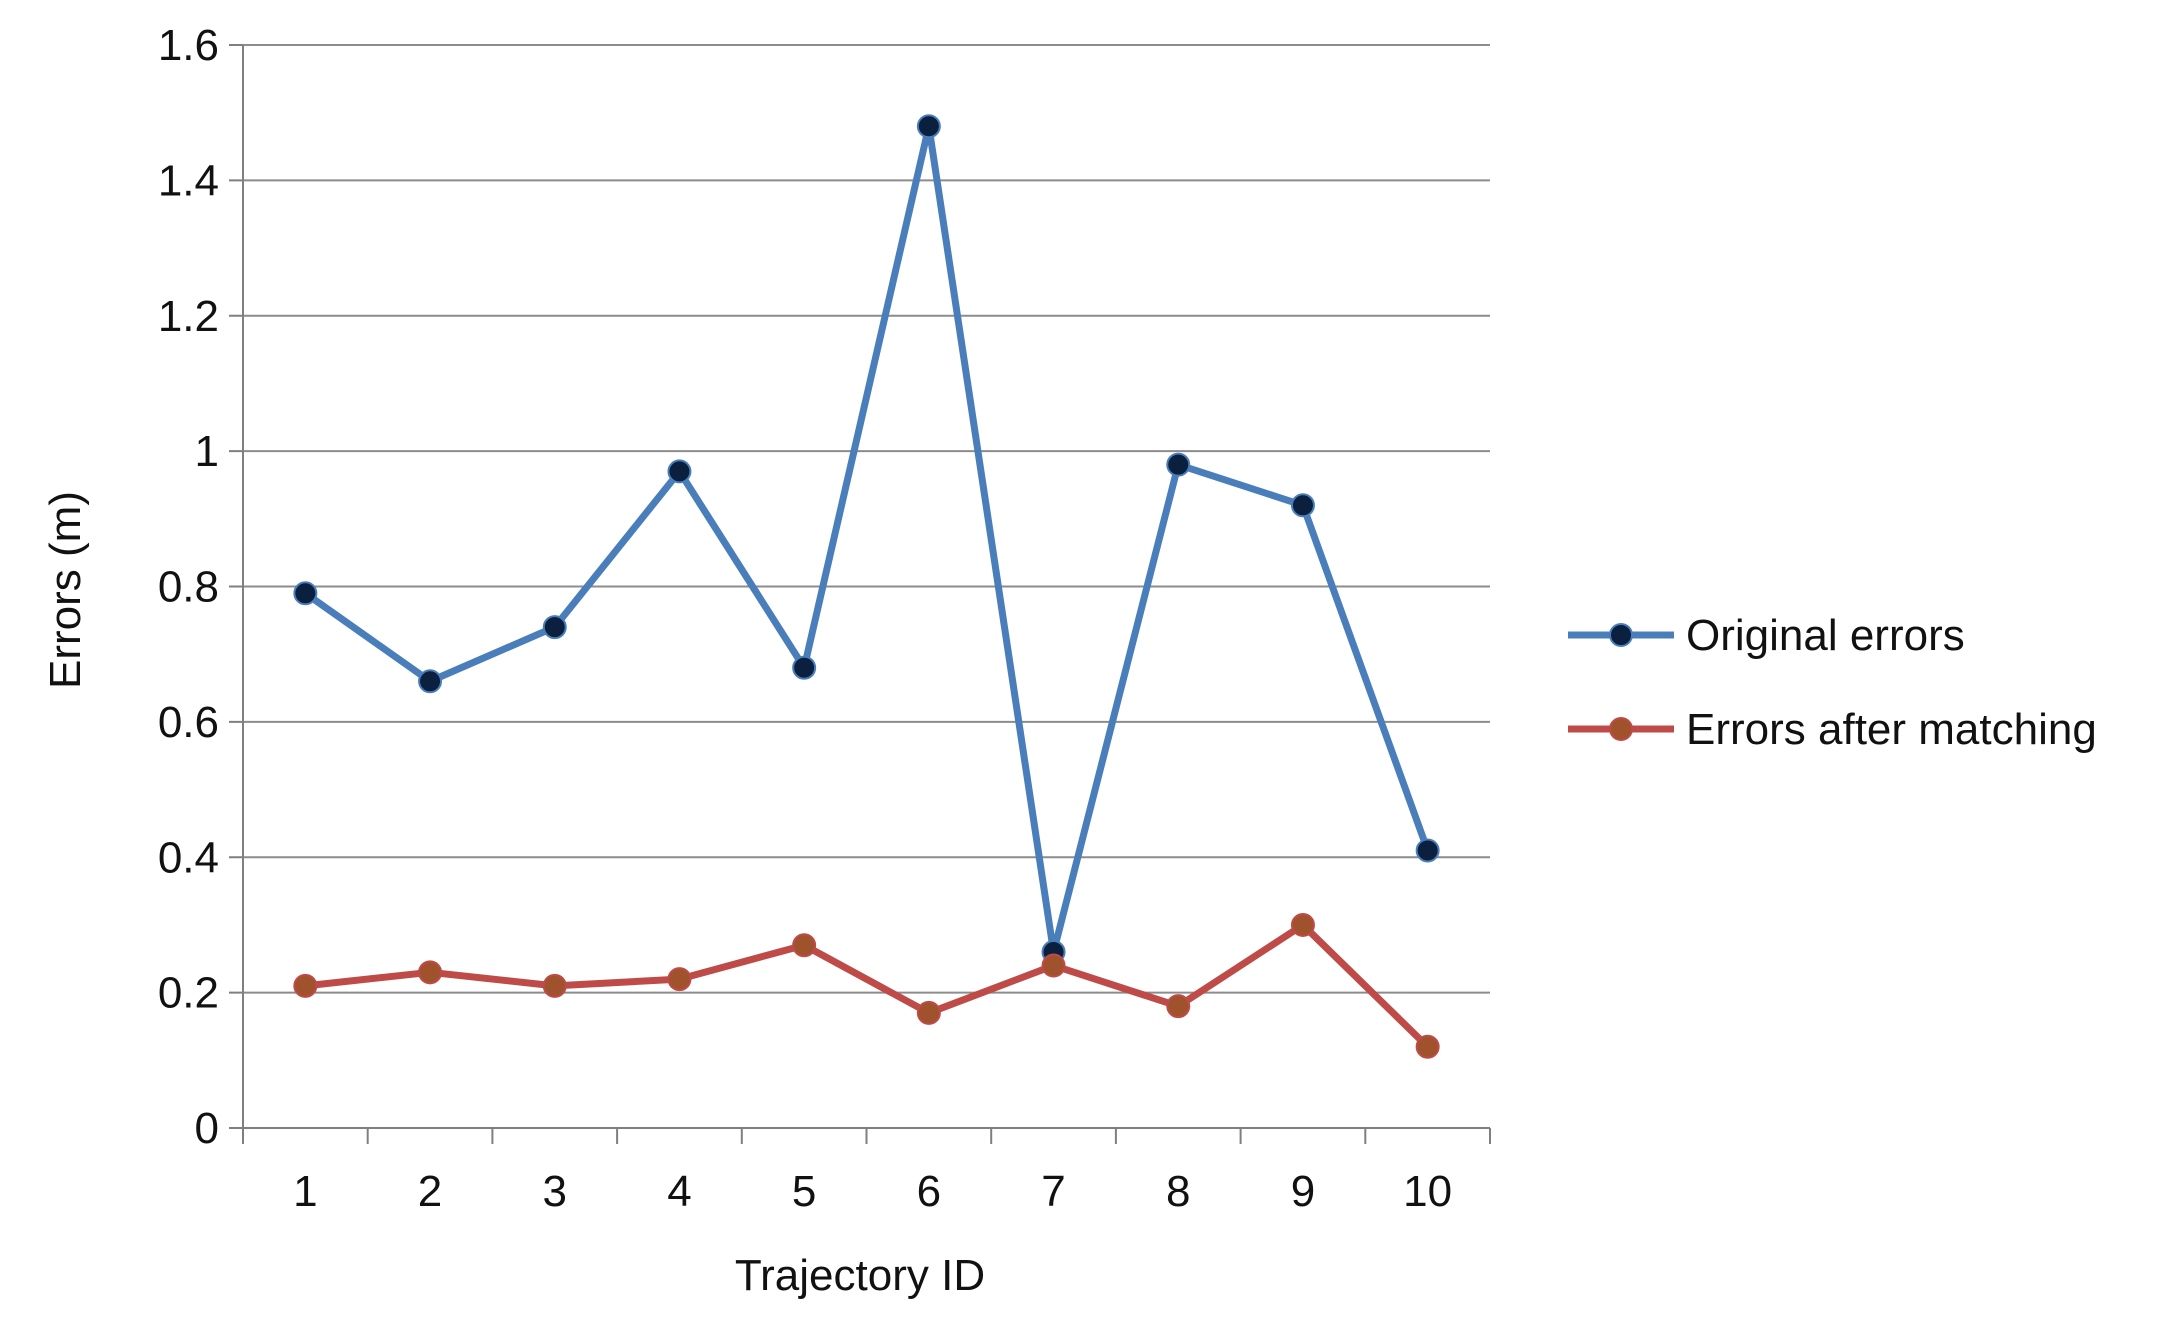 This screenshot has width=2157, height=1318. Describe the element at coordinates (207, 1128) in the screenshot. I see `y-tick-label-0: 0` at that location.